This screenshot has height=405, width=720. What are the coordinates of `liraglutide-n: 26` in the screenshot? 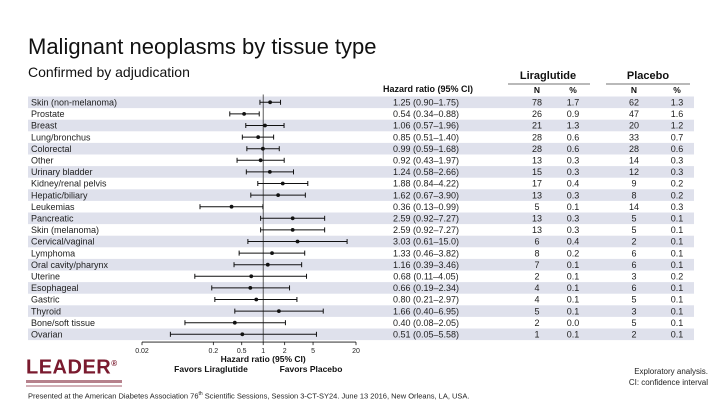 It's located at (537, 114).